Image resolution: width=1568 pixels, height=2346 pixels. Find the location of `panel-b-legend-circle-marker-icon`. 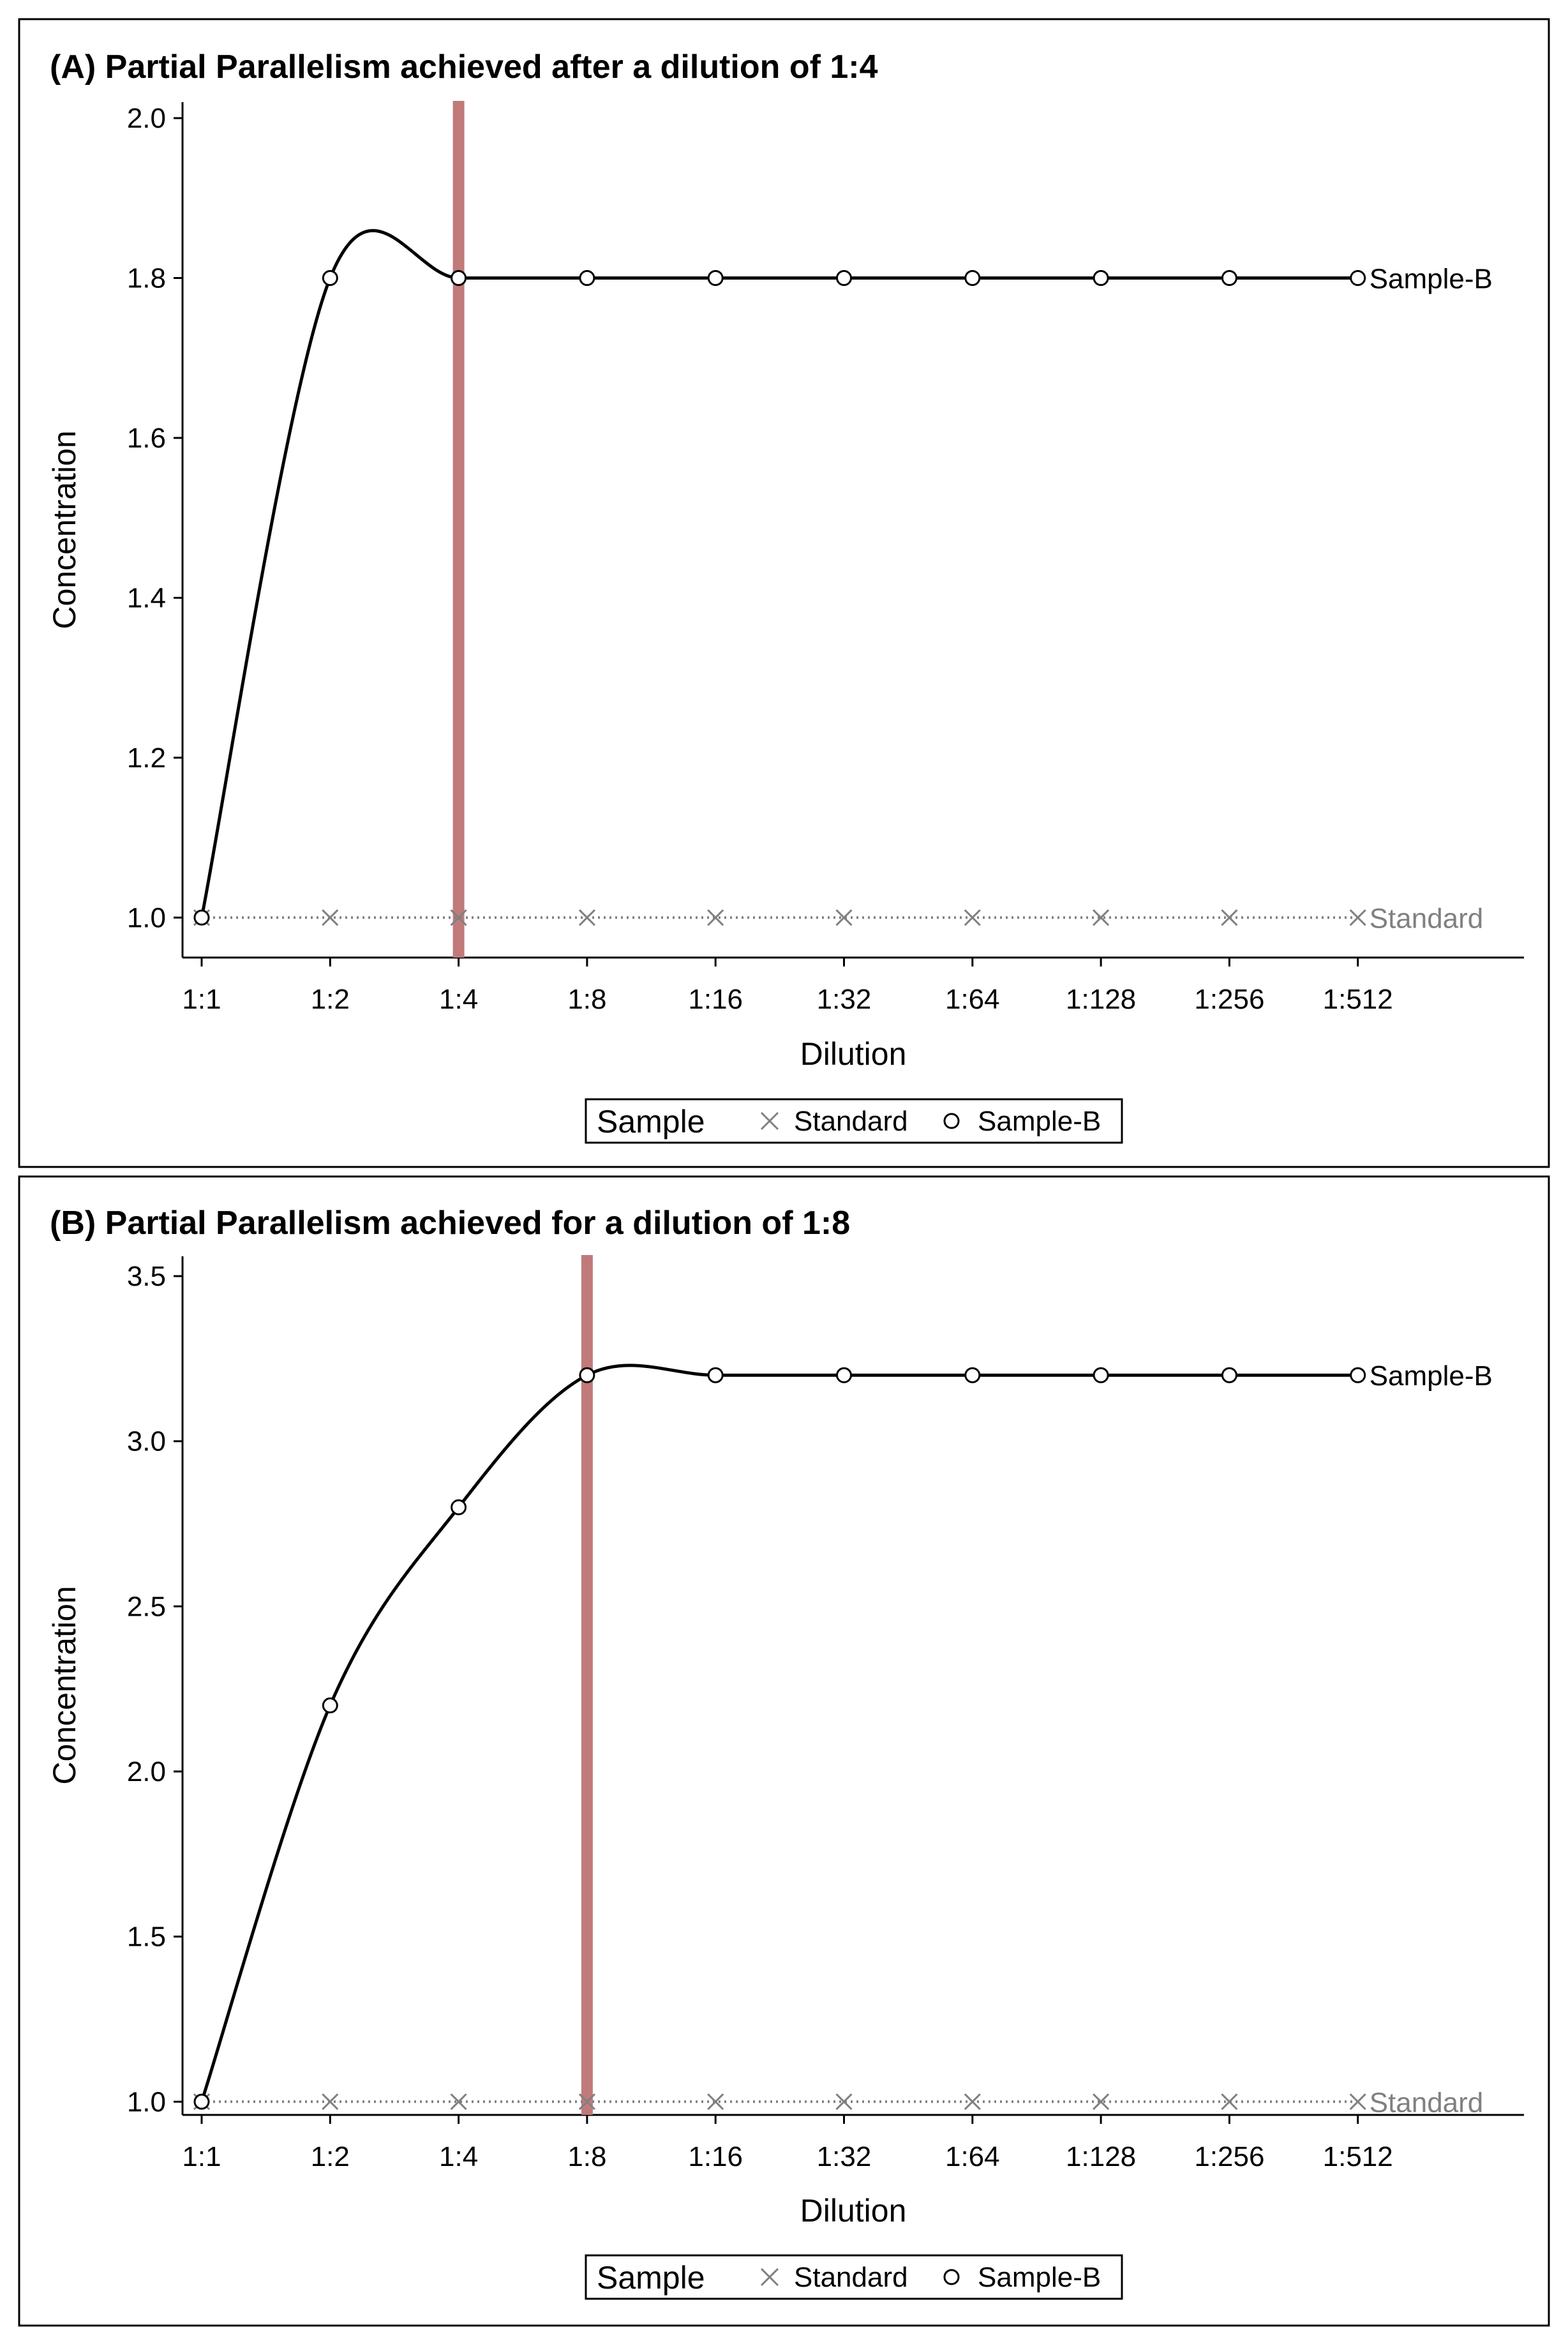

panel-b-legend-circle-marker-icon is located at coordinates (951, 2277).